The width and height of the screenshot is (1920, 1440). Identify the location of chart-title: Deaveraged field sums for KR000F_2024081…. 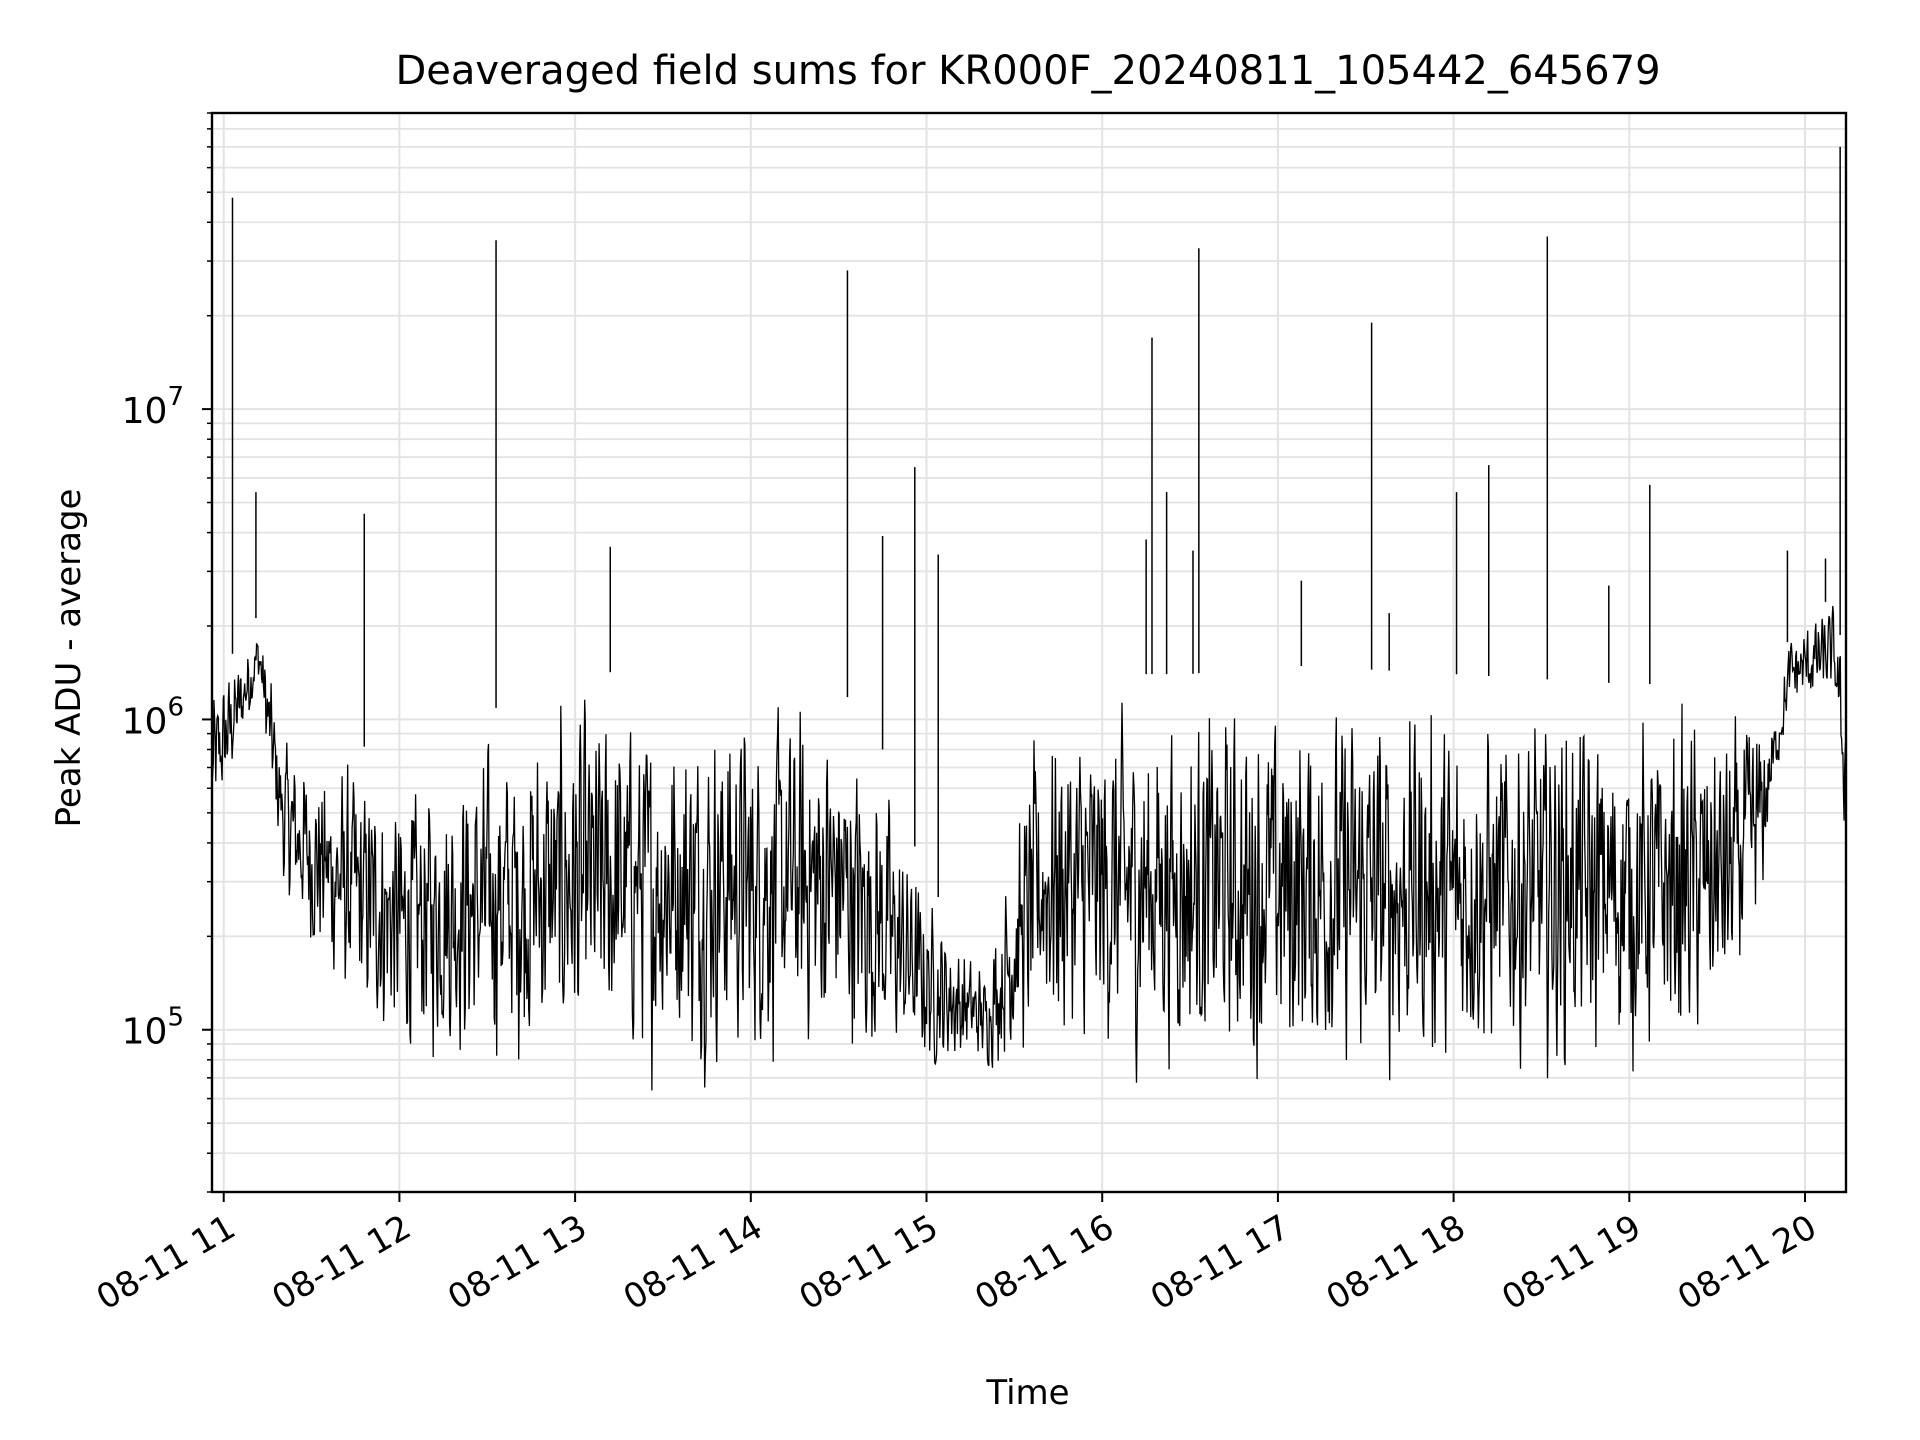
(1027, 71).